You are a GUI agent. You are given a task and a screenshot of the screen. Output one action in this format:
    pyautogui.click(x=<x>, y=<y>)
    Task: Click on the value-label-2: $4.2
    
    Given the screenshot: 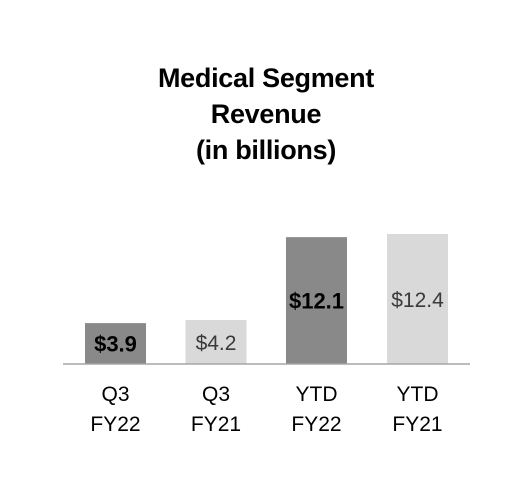 What is the action you would take?
    pyautogui.click(x=216, y=343)
    